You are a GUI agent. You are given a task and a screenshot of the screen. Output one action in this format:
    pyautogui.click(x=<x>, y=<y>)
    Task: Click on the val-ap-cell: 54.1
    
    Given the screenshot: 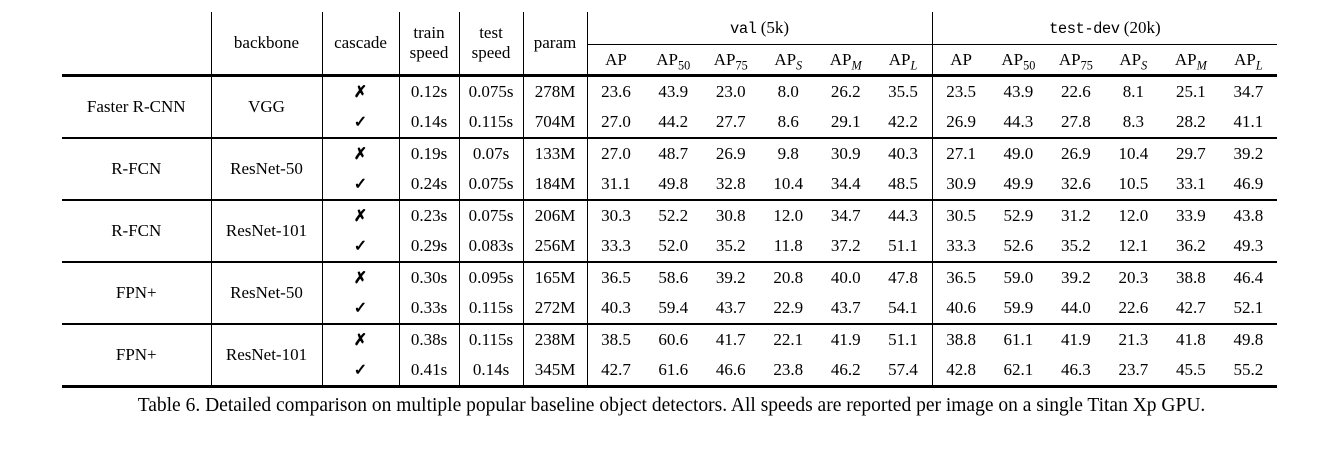 What is the action you would take?
    pyautogui.click(x=903, y=308)
    